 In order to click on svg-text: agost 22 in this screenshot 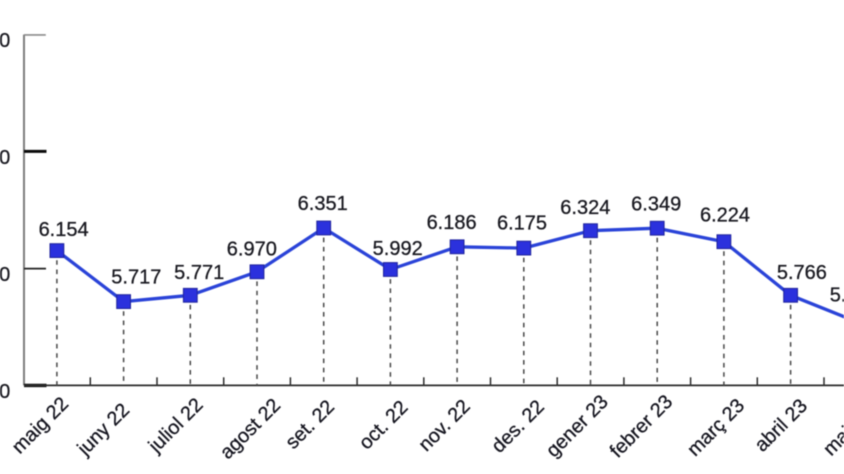, I will do `click(250, 428)`.